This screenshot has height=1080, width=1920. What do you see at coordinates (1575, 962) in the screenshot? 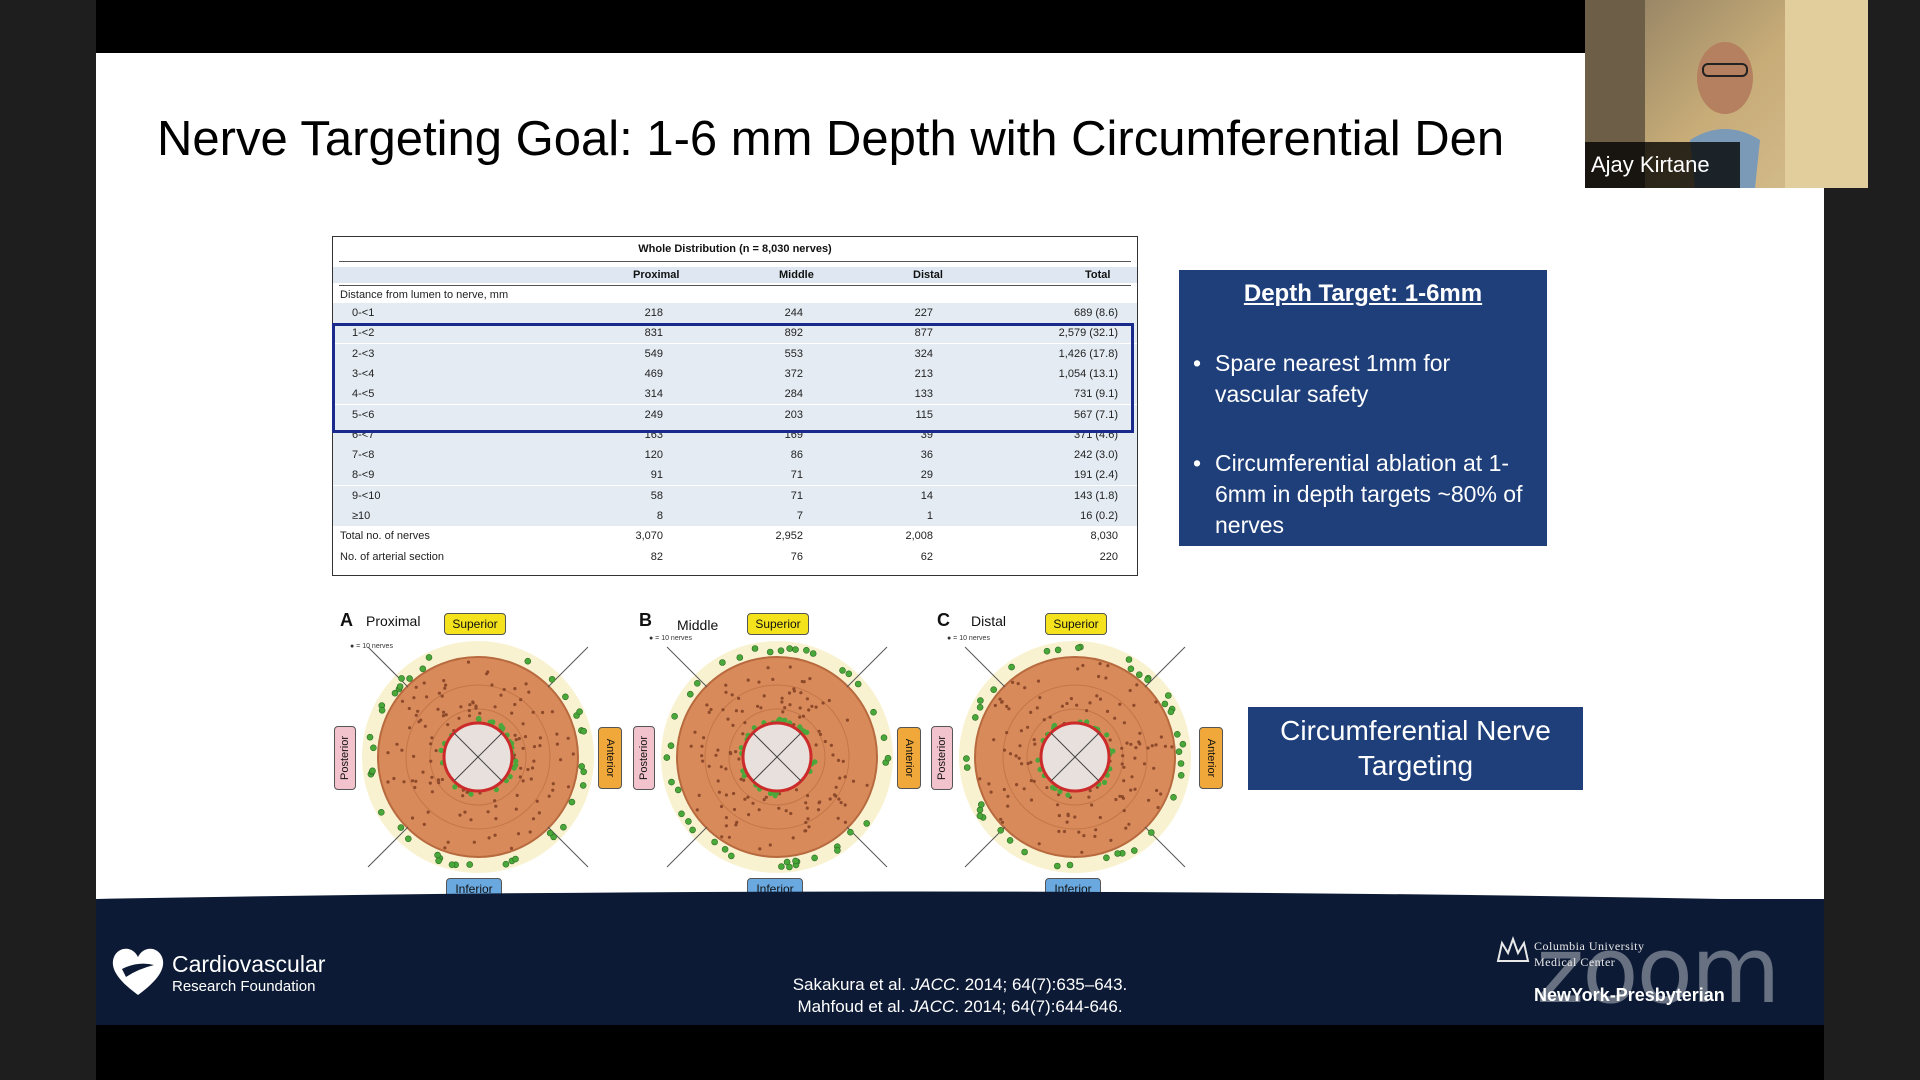
I see `columbia-line-2: Medical Center` at bounding box center [1575, 962].